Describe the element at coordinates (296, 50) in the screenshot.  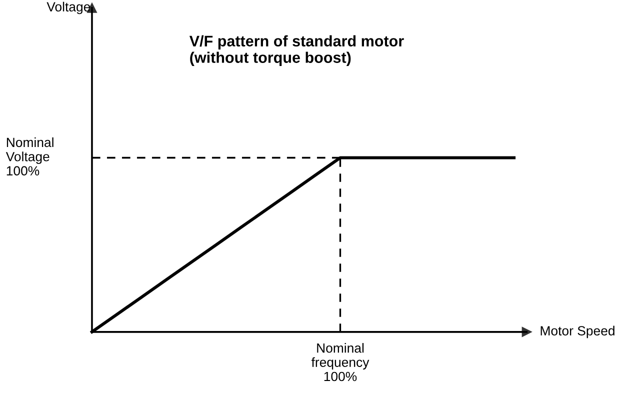
I see `chart-title: V/F pattern of standard motor (without torque boost)` at that location.